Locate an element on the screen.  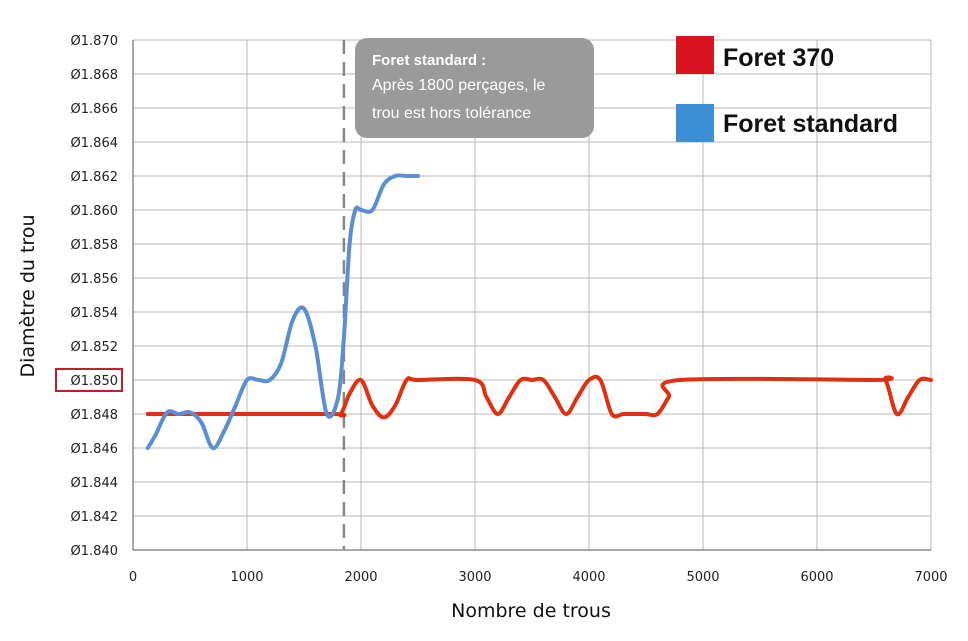
x-tick-label: 6000 is located at coordinates (816, 577).